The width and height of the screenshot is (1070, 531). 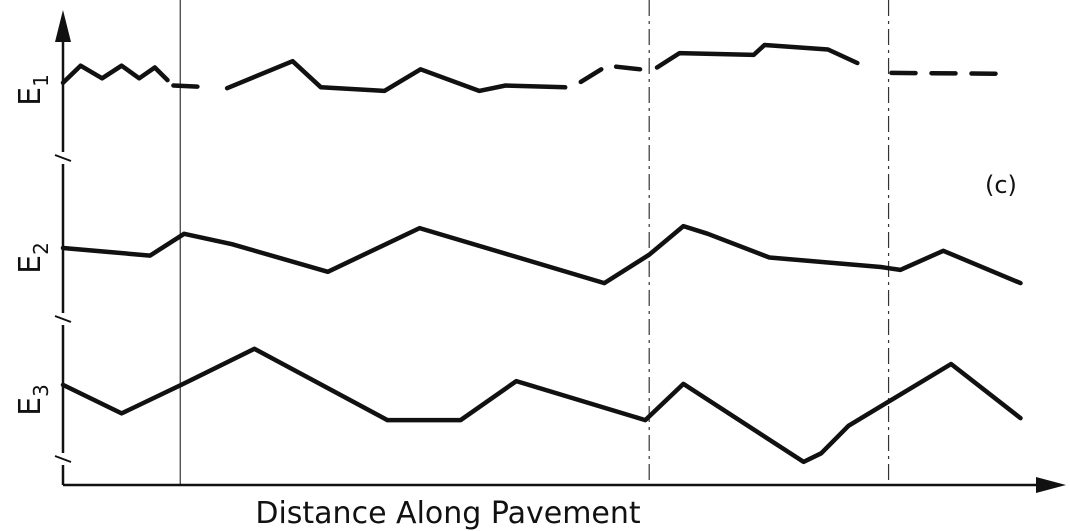 What do you see at coordinates (63, 26) in the screenshot?
I see `y-axis-arrowhead` at bounding box center [63, 26].